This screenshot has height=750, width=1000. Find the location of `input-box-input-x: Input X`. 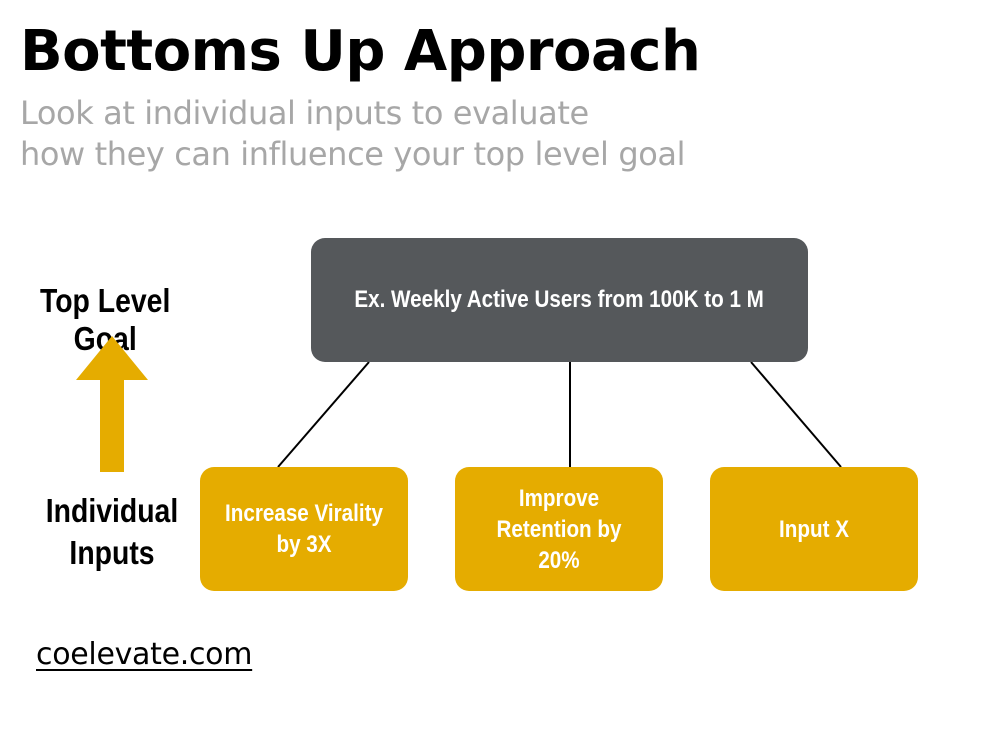

input-box-input-x: Input X is located at coordinates (814, 529).